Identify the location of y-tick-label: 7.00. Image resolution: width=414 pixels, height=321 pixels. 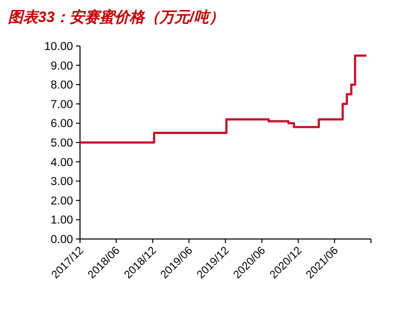
(61, 104).